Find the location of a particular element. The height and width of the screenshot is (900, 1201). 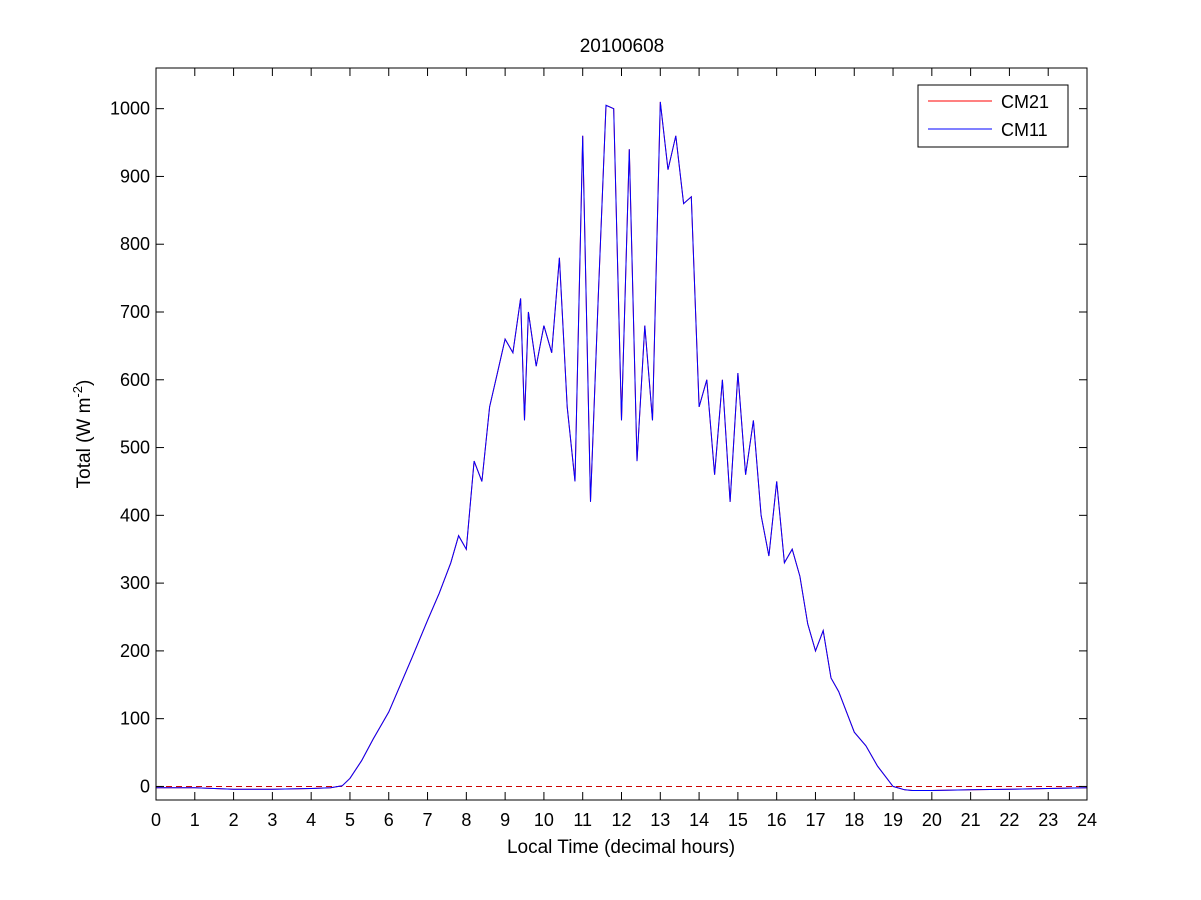

y-axis-label: Total (W m-2) is located at coordinates (82, 434).